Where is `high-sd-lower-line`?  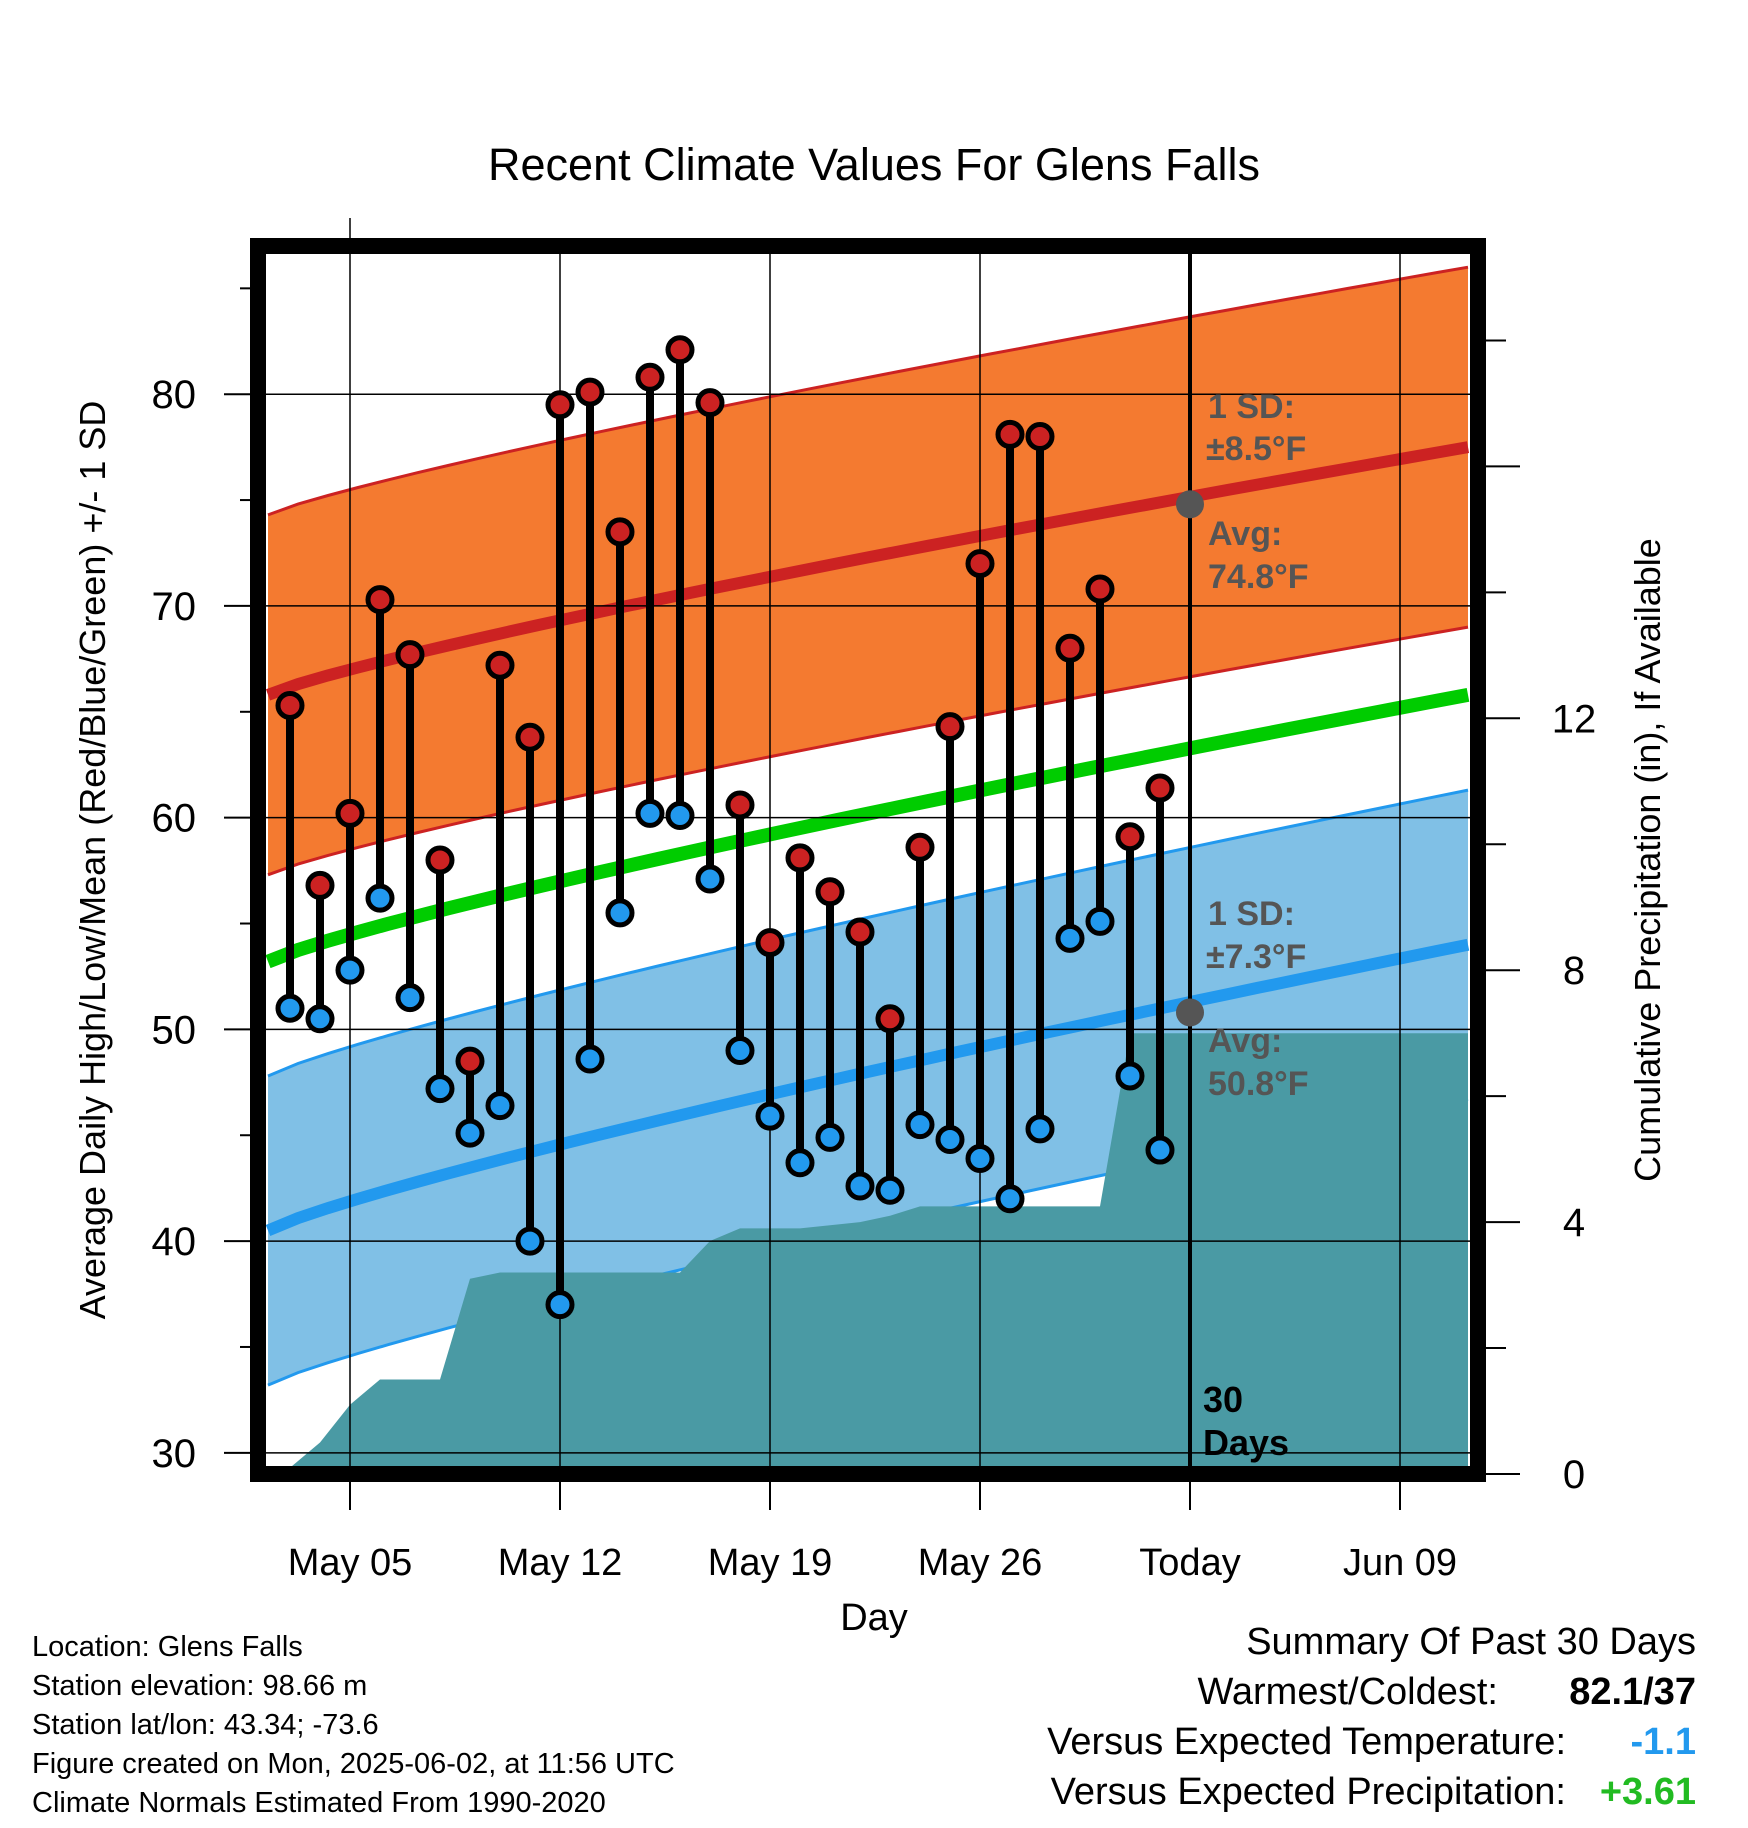 high-sd-lower-line is located at coordinates (868, 751).